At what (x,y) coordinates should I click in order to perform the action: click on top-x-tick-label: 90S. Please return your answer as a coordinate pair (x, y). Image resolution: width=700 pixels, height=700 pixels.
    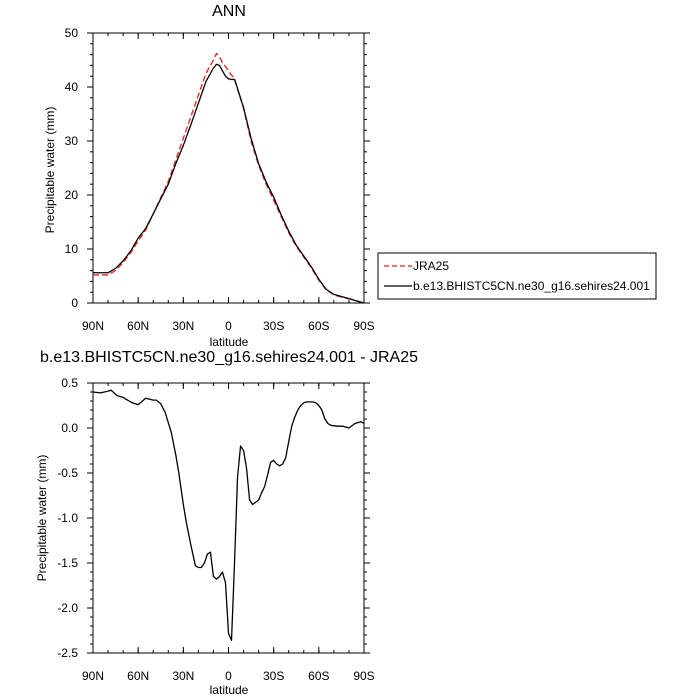
    Looking at the image, I should click on (363, 326).